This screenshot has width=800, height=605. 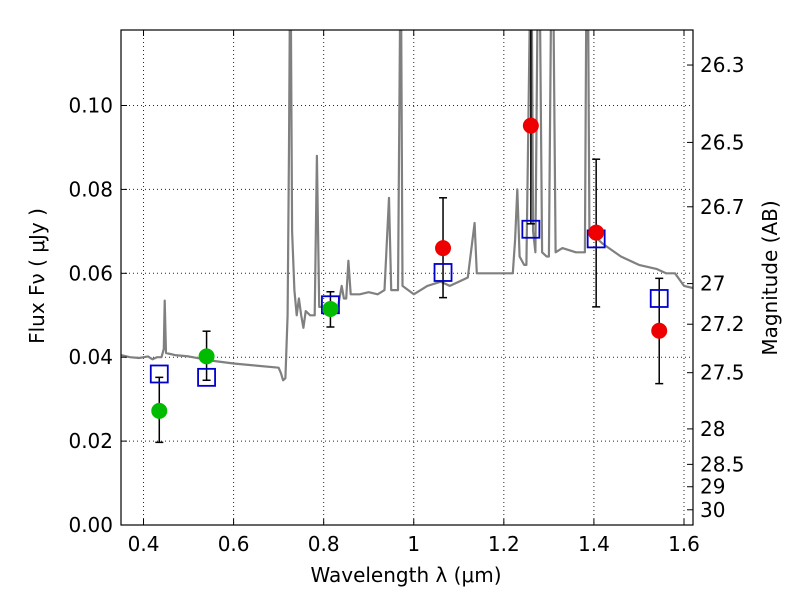 I want to click on y2-tick-label: 26.7, so click(x=722, y=207).